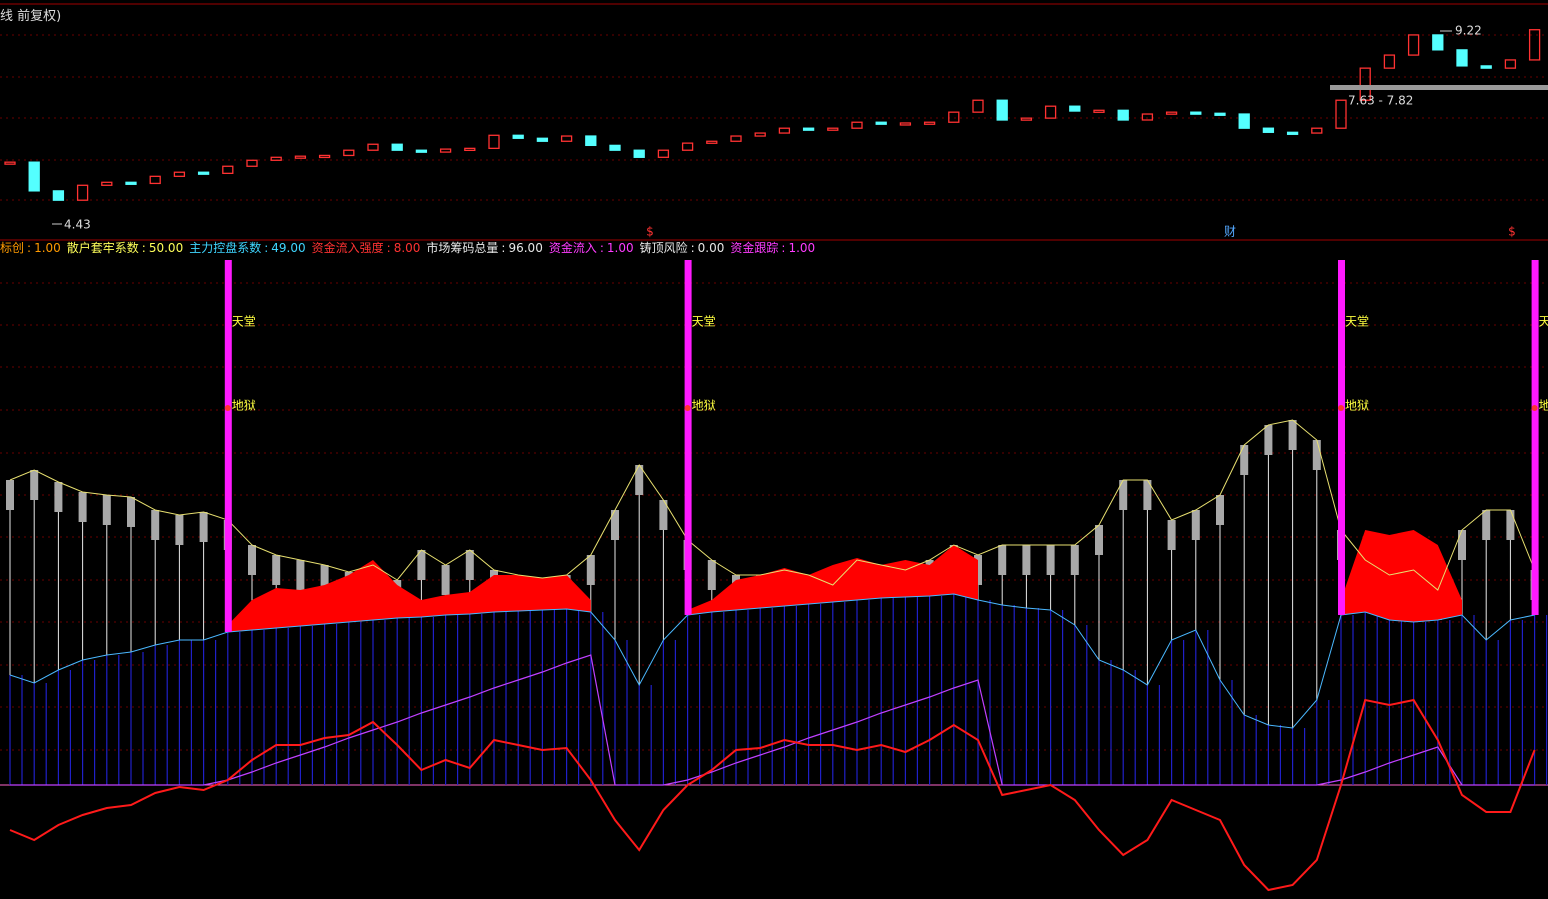 This screenshot has height=899, width=1548. What do you see at coordinates (754, 248) in the screenshot?
I see `legend-name: 资金跟踪` at bounding box center [754, 248].